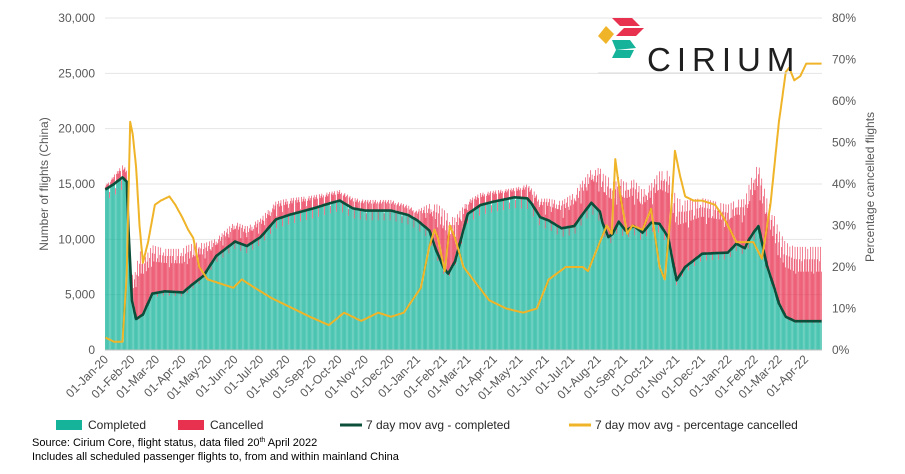  I want to click on legend-label-3: 7 day mov avg - percentage cancelled, so click(696, 425).